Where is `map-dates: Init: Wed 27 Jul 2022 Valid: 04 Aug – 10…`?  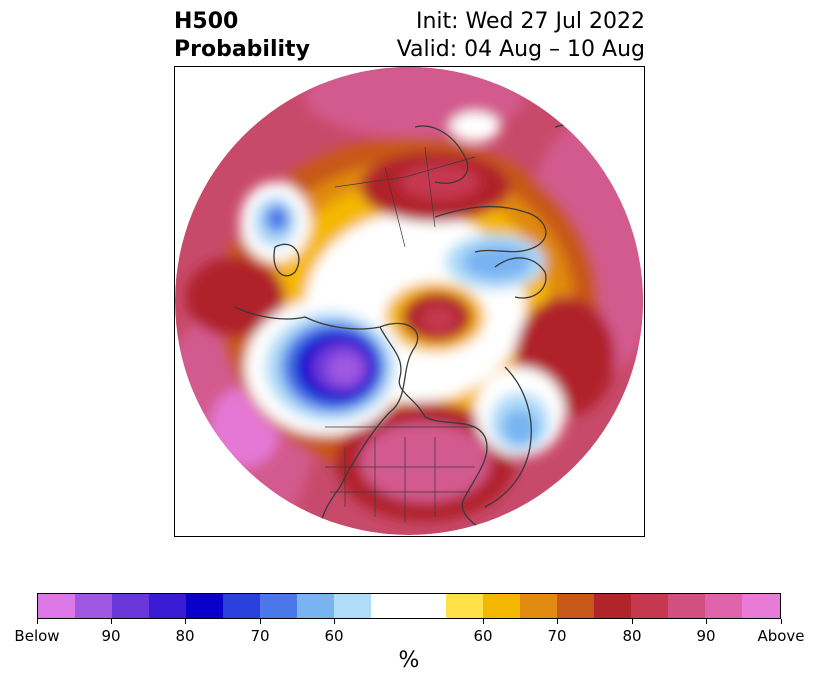
map-dates: Init: Wed 27 Jul 2022 Valid: 04 Aug – 10… is located at coordinates (521, 36).